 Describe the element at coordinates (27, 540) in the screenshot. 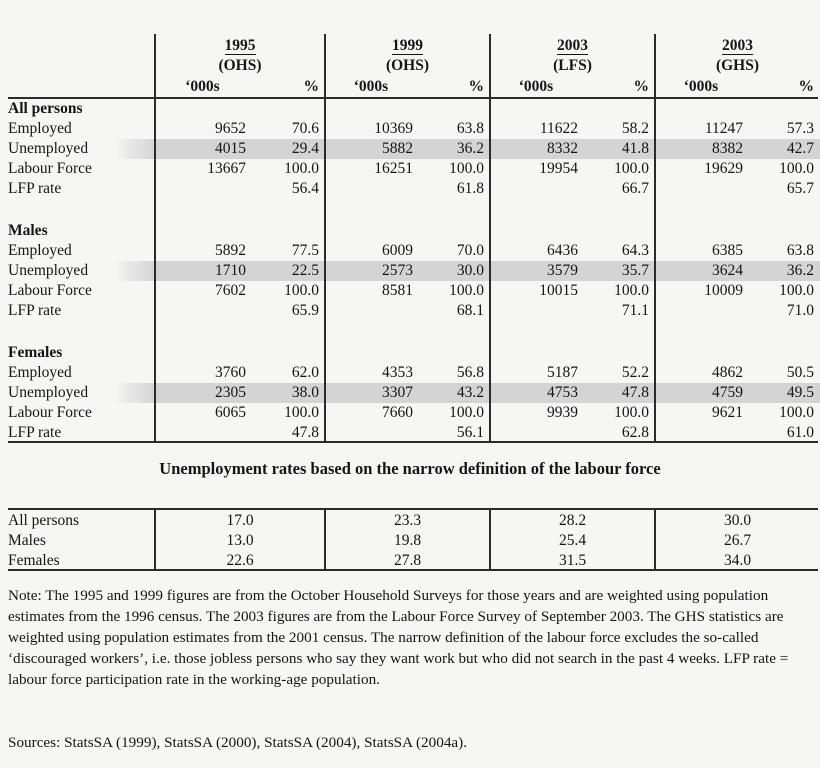

I see `row-label: Males` at that location.